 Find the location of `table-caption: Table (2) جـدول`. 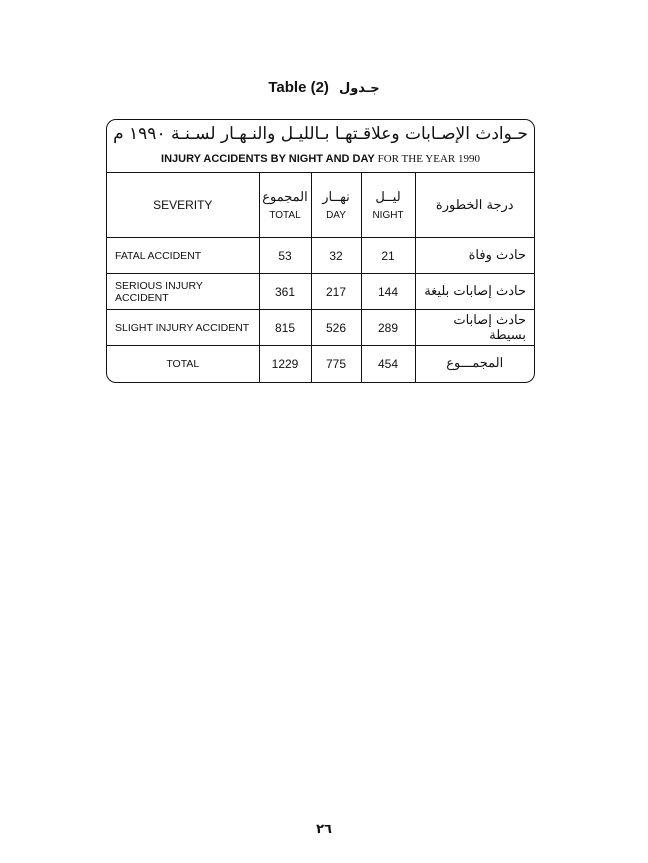

table-caption: Table (2) جـدول is located at coordinates (324, 87).